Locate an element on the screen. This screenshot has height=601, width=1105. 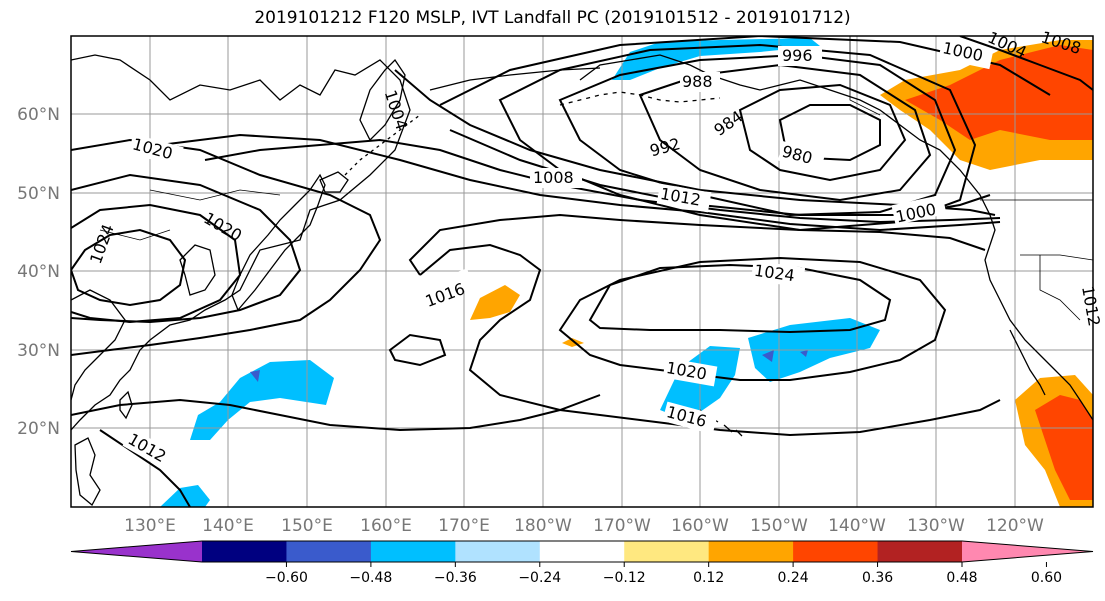
lat-label-30: 30°N is located at coordinates (38, 351).